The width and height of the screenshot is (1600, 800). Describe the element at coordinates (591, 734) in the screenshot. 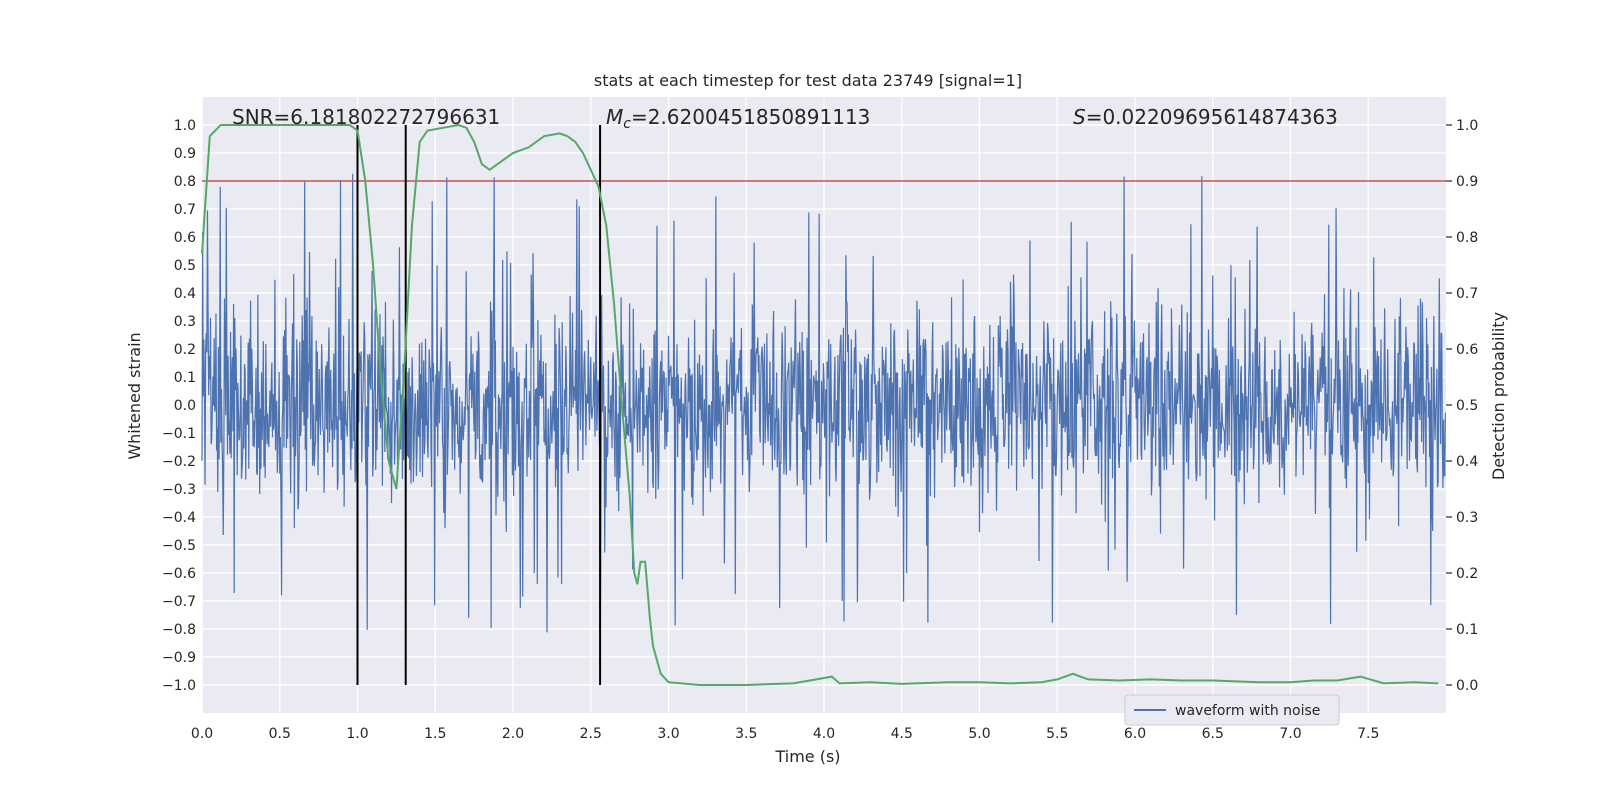

I see `x-tick-label: 2.5` at that location.